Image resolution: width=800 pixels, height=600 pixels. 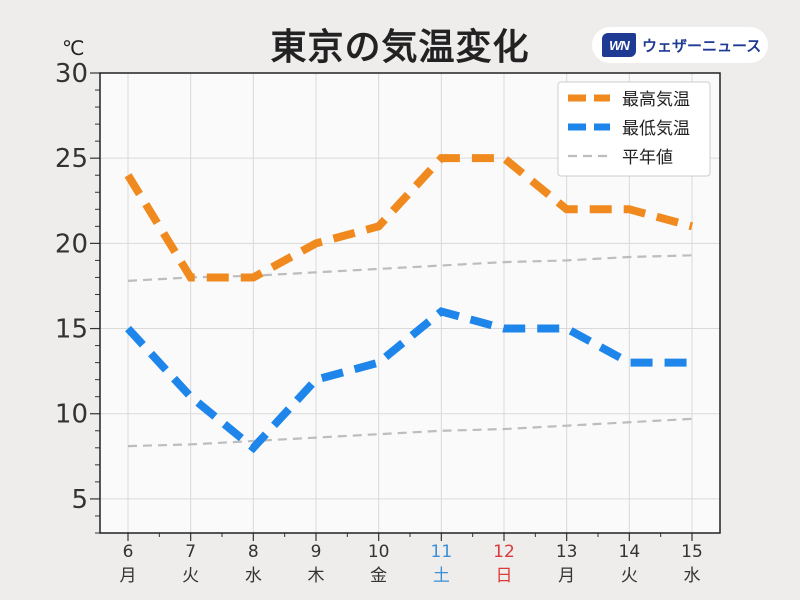 What do you see at coordinates (400, 47) in the screenshot?
I see `chart-title: 東京の気温変化` at bounding box center [400, 47].